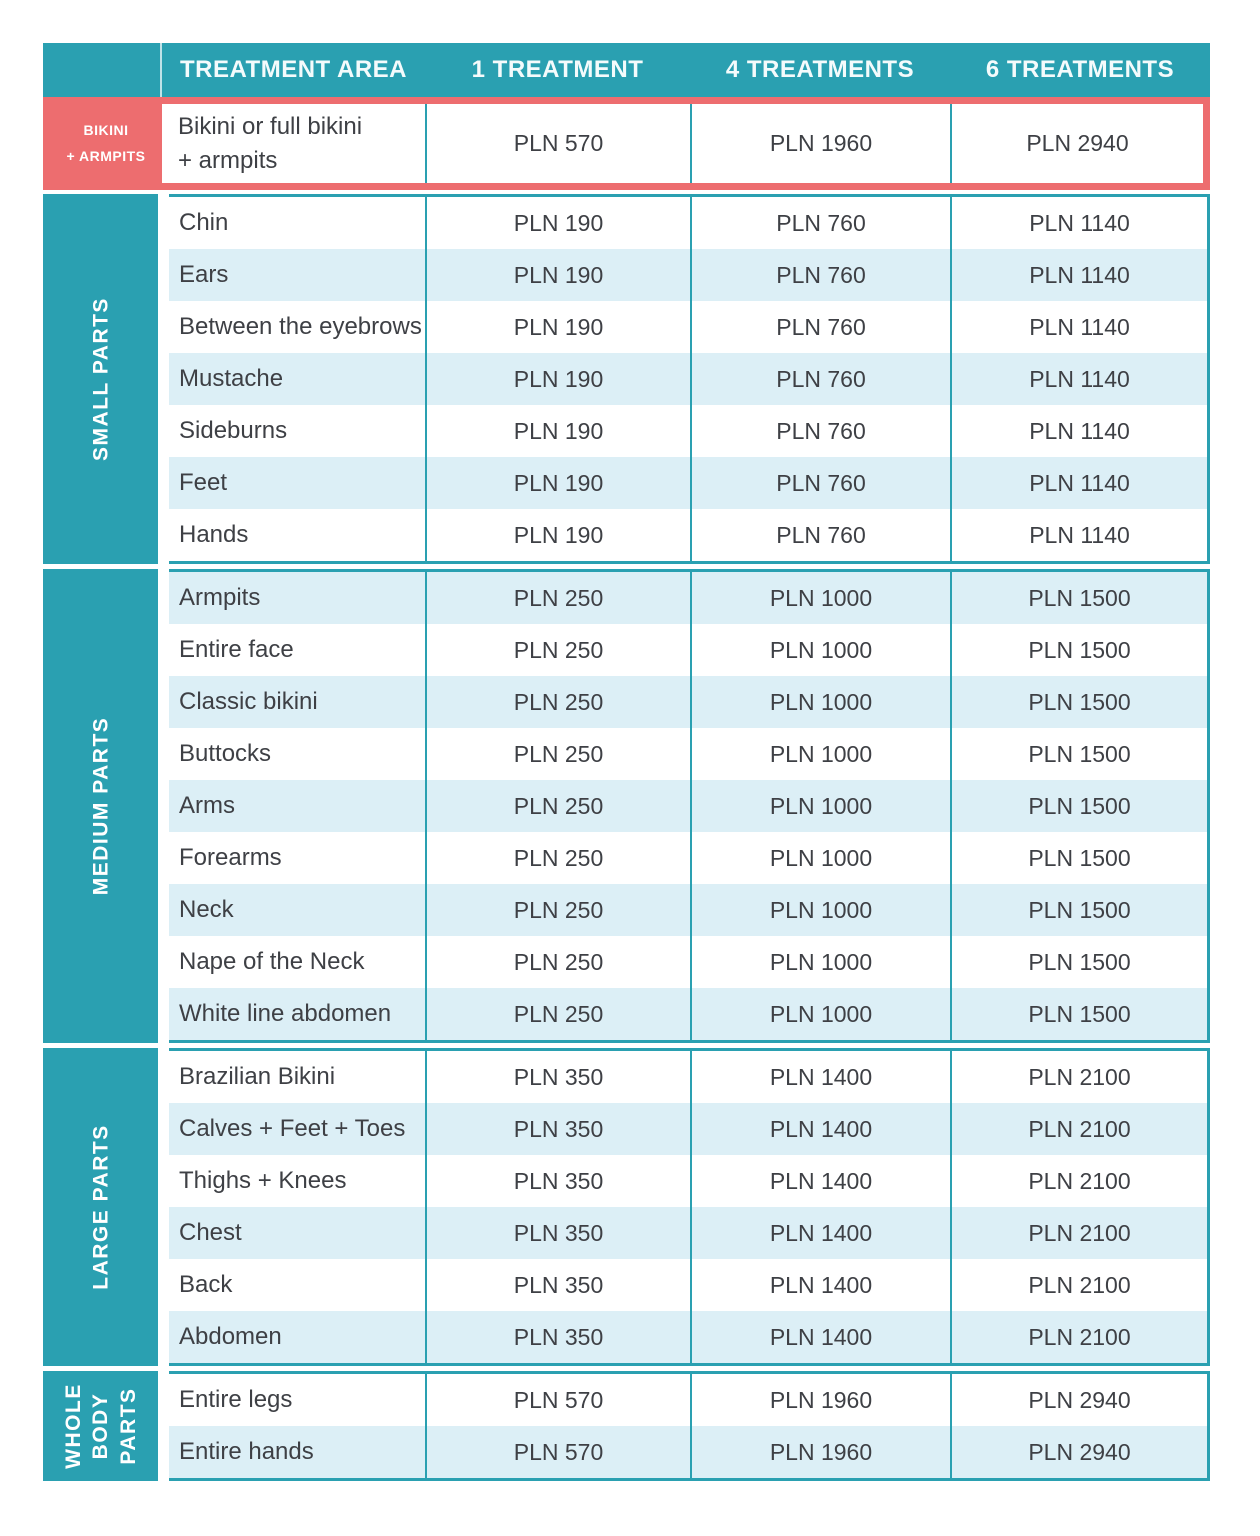 The image size is (1260, 1536). Describe the element at coordinates (1076, 143) in the screenshot. I see `featured-price-cell-6-treatments: PLN 2940` at that location.